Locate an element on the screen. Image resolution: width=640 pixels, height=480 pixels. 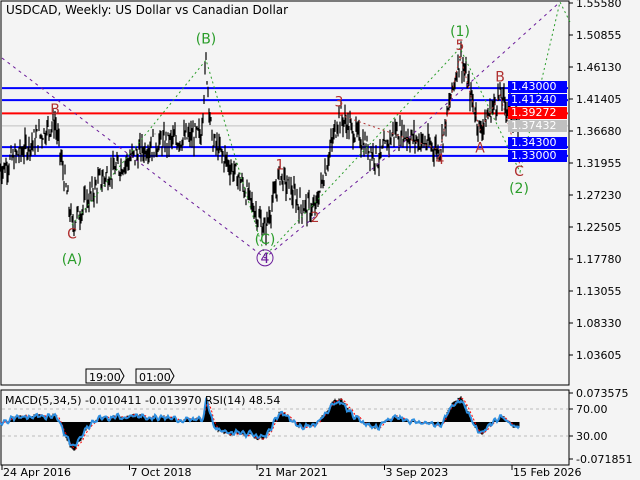
wave-label: 1 is located at coordinates (280, 165).